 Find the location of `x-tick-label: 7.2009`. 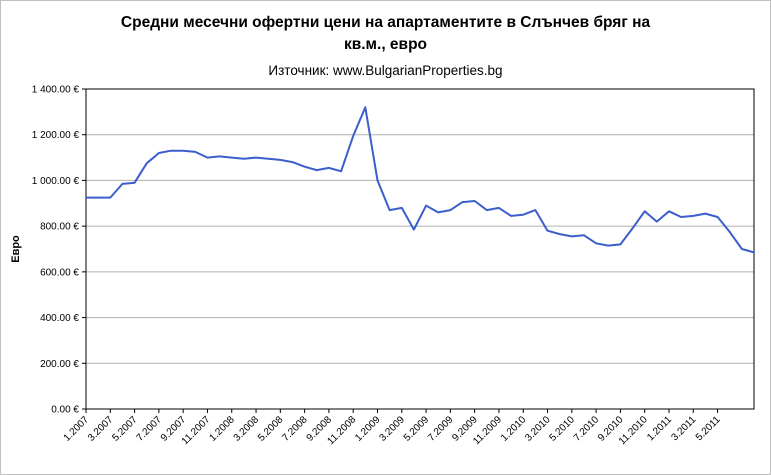

x-tick-label: 7.2009 is located at coordinates (441, 429).